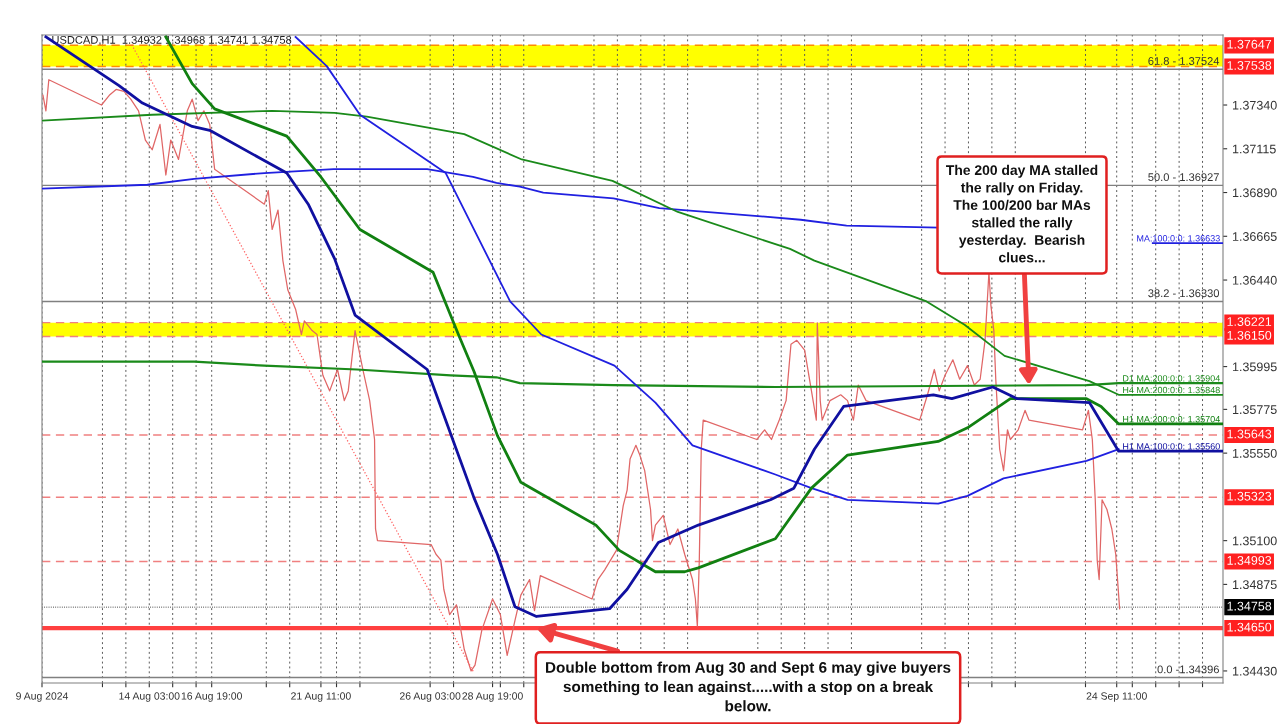  Describe the element at coordinates (1116, 697) in the screenshot. I see `x-tick-label: 24 Sep 11:00` at that location.